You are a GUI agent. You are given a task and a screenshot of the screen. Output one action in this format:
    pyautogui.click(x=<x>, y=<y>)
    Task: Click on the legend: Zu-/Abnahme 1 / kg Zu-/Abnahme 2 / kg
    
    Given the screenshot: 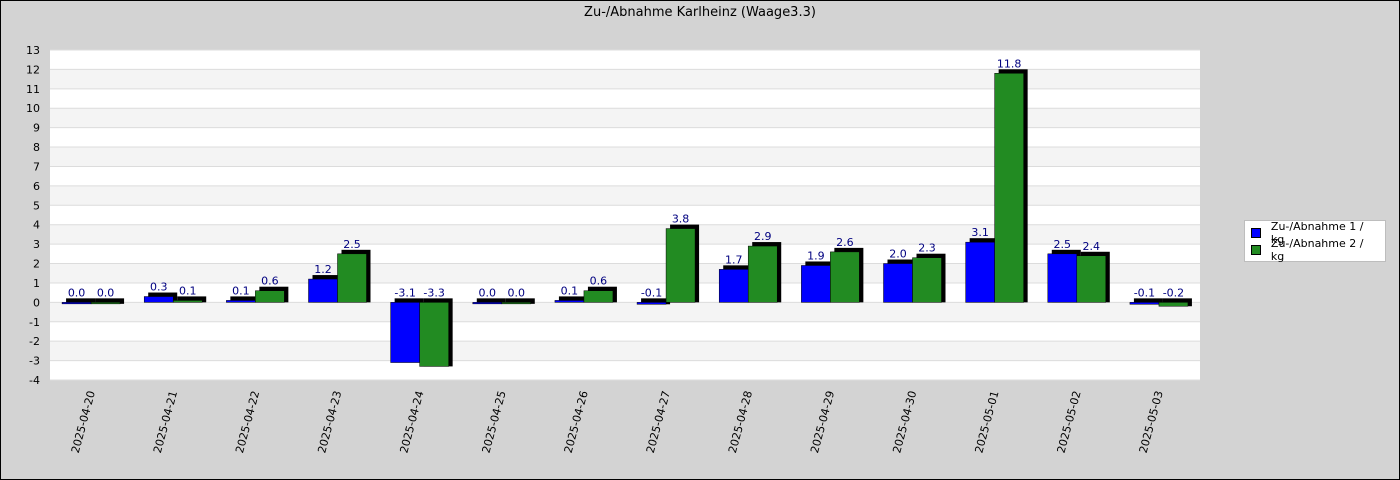 What is the action you would take?
    pyautogui.click(x=1315, y=241)
    